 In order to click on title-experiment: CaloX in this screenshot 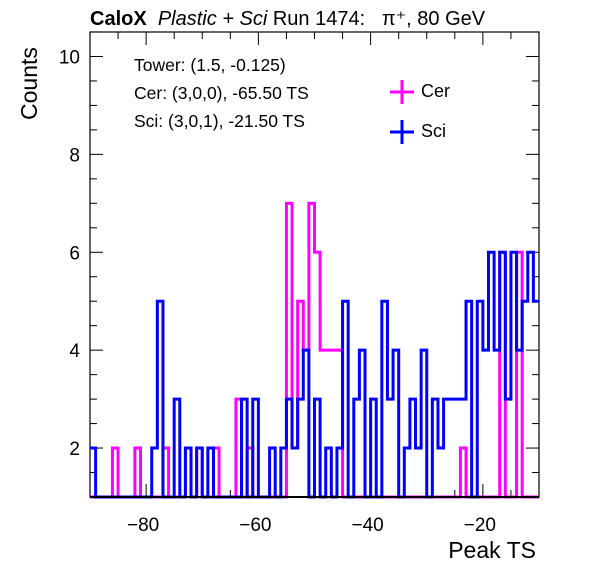, I will do `click(118, 19)`.